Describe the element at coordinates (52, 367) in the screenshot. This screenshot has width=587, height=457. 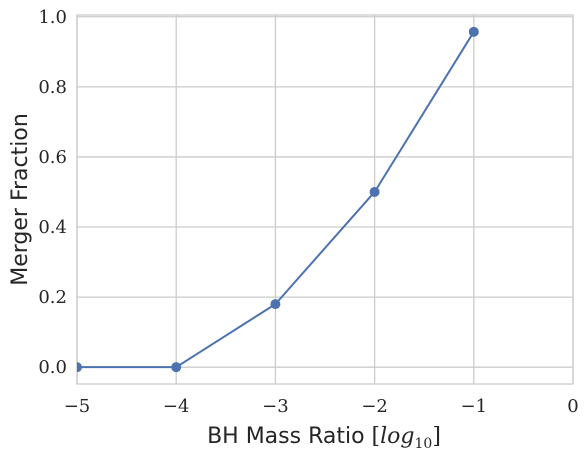
I see `y-tick-label: 0.0` at that location.